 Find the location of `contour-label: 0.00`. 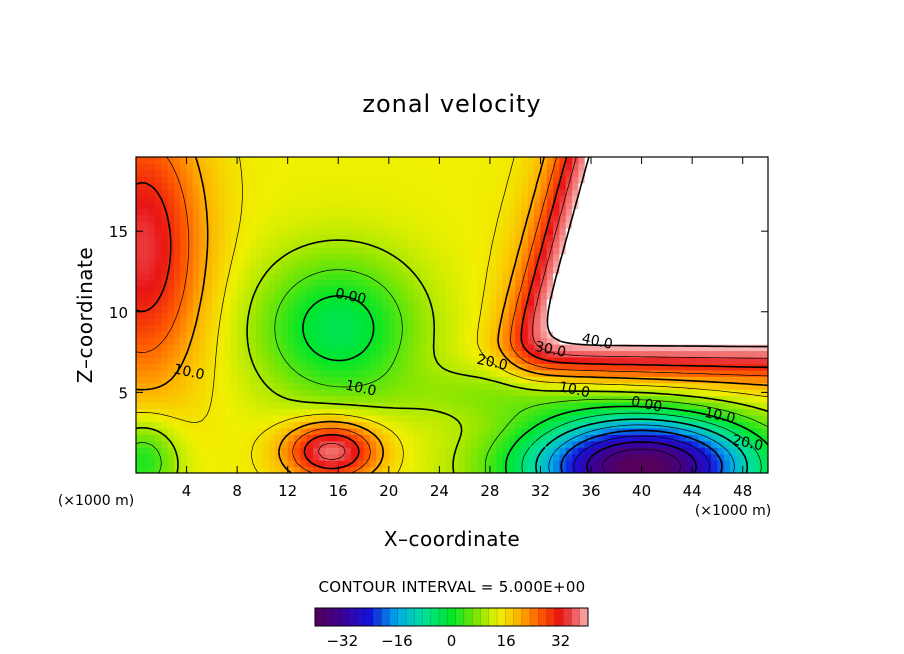

contour-label: 0.00 is located at coordinates (351, 297).